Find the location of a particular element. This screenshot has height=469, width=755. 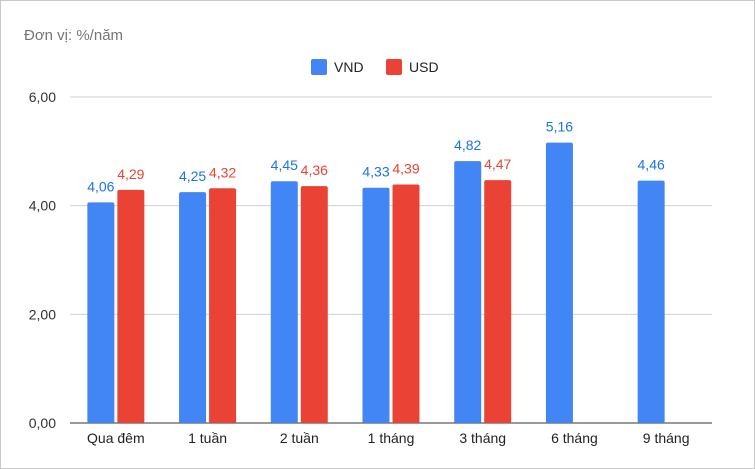

data-label-vnd: 4,46 is located at coordinates (651, 165).